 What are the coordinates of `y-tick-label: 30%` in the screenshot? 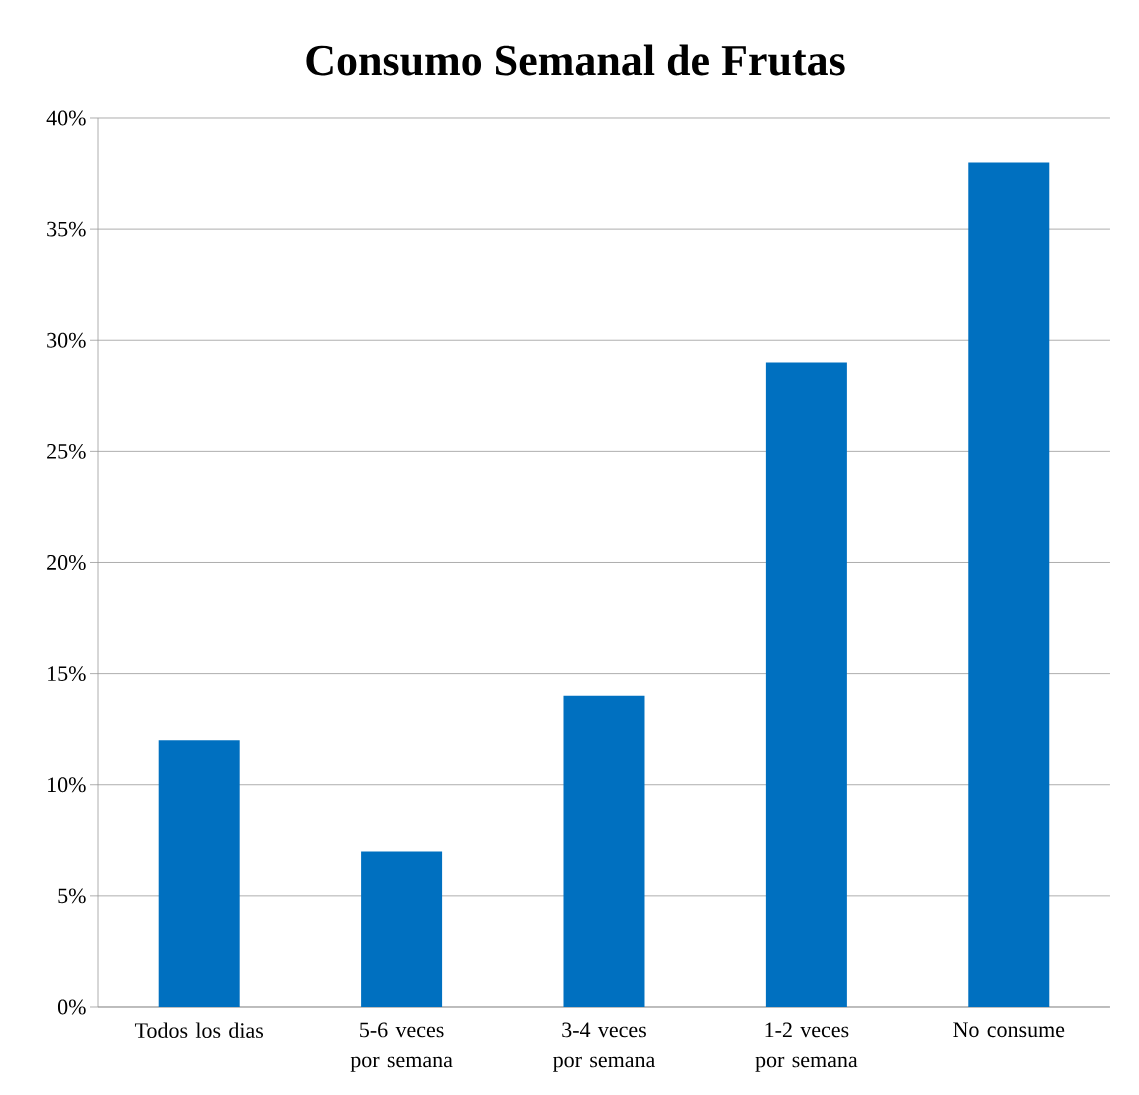 It's located at (66, 340).